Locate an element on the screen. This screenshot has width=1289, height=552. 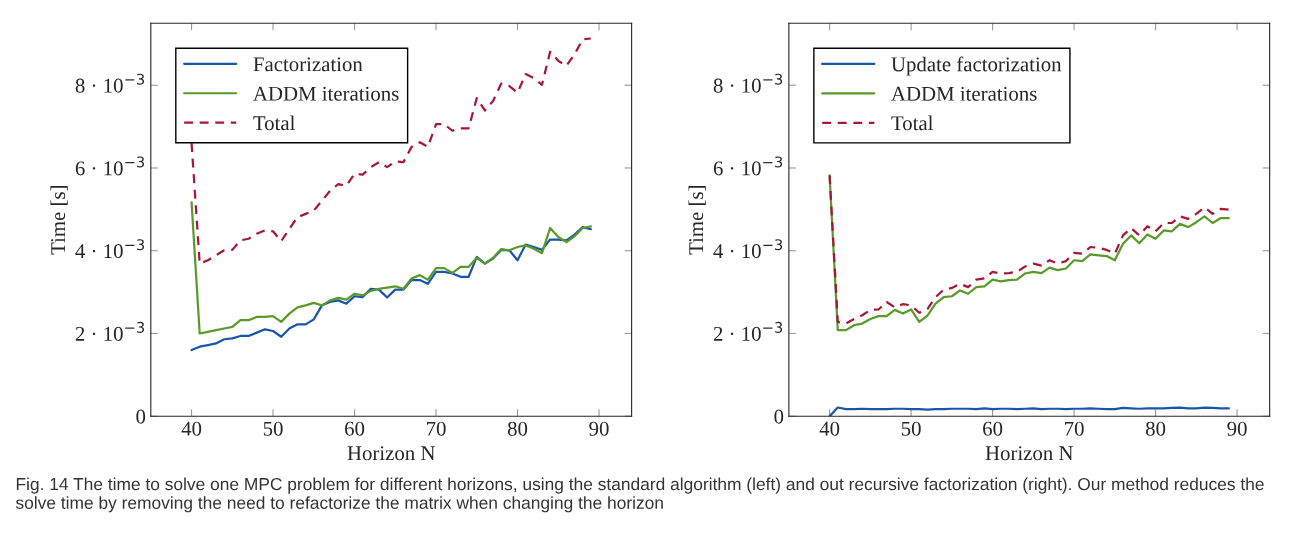
legend-label: Update factorization is located at coordinates (976, 66).